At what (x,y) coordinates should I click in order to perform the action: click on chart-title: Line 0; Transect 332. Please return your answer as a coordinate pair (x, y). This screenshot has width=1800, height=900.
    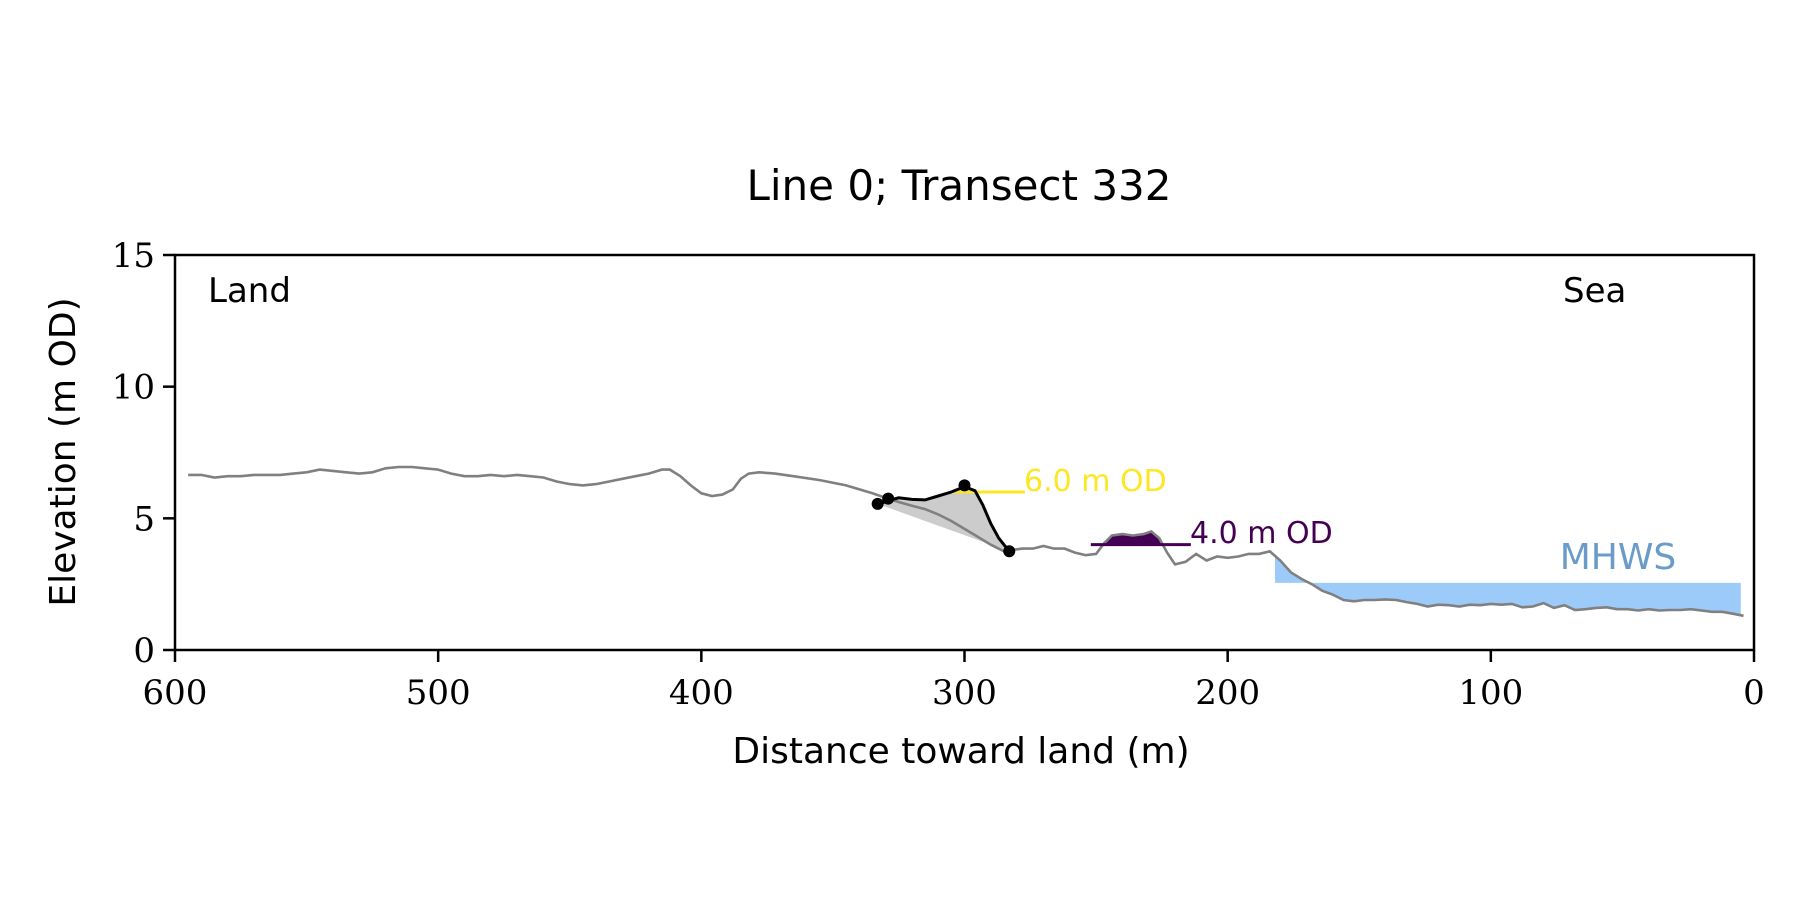
    Looking at the image, I should click on (958, 185).